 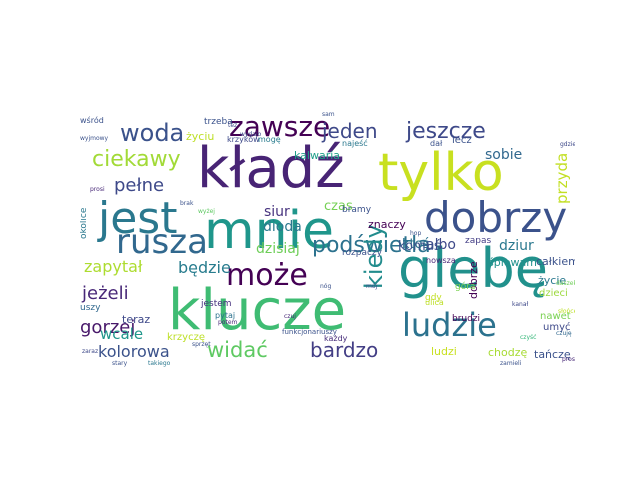 What do you see at coordinates (152, 133) in the screenshot?
I see `cloud-word: woda` at bounding box center [152, 133].